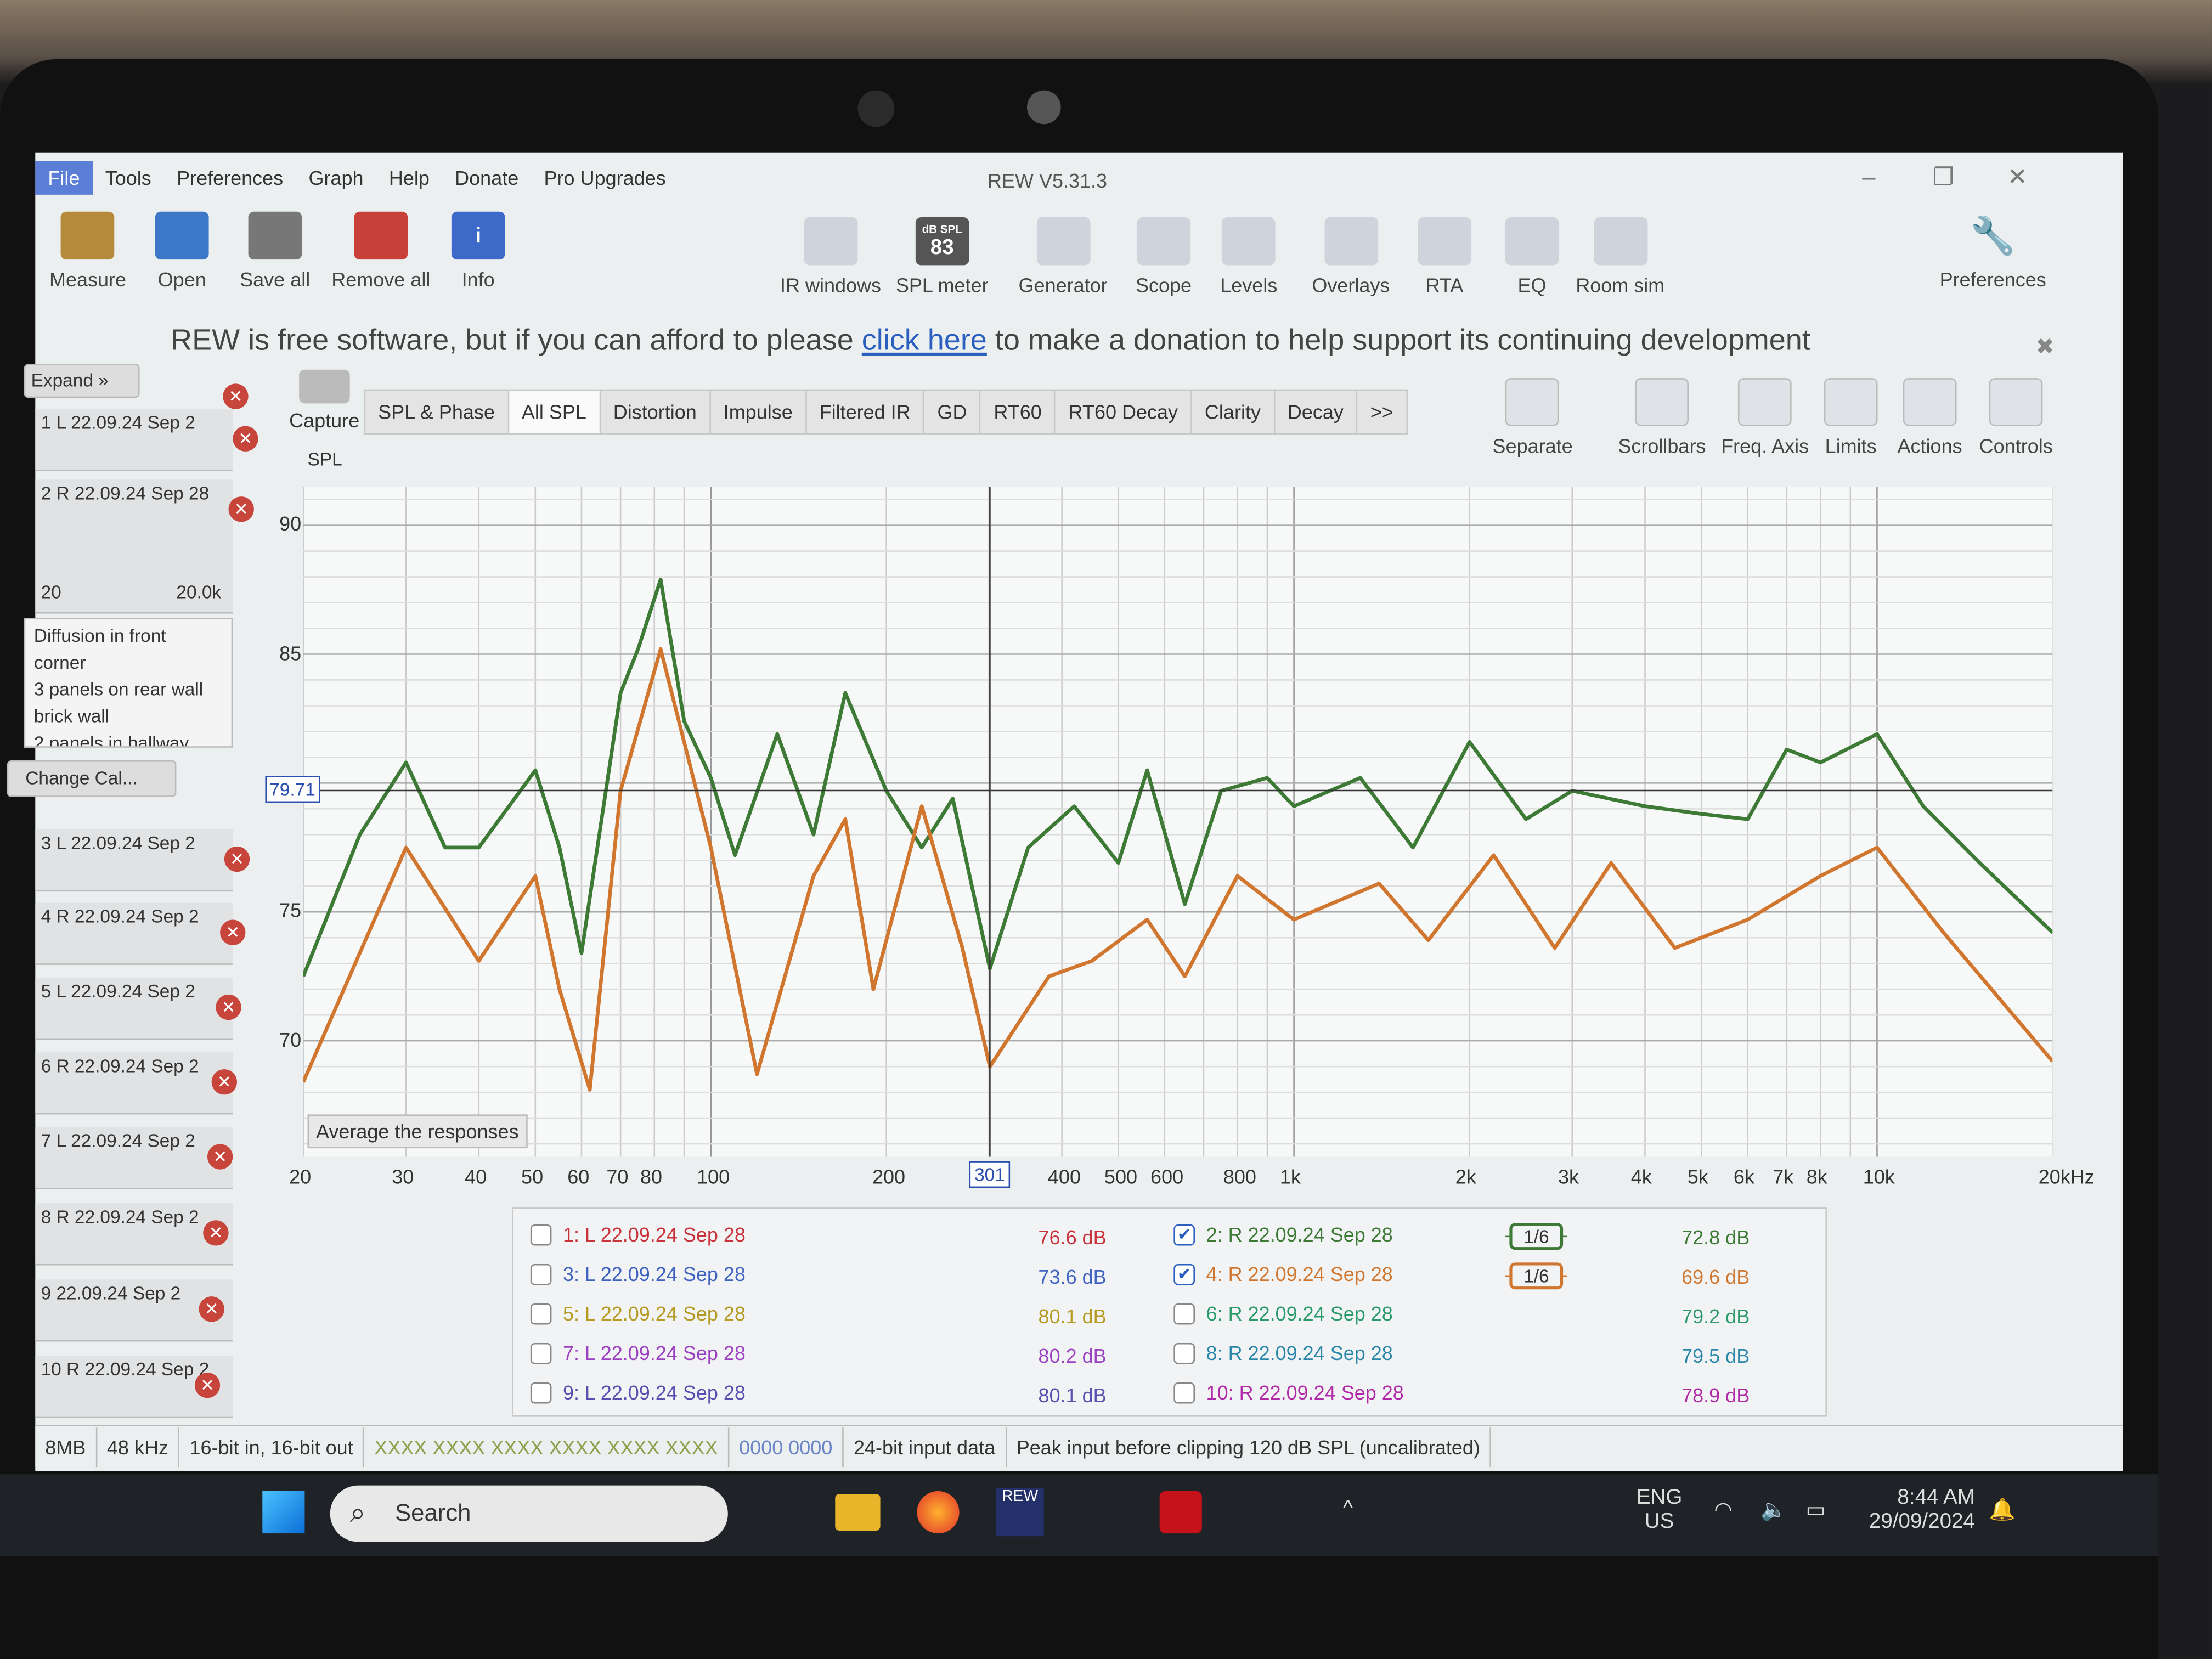 The image size is (2212, 1659). Describe the element at coordinates (134, 1310) in the screenshot. I see `measurement-item: 9 22.09.24 Sep 2 ✕` at that location.